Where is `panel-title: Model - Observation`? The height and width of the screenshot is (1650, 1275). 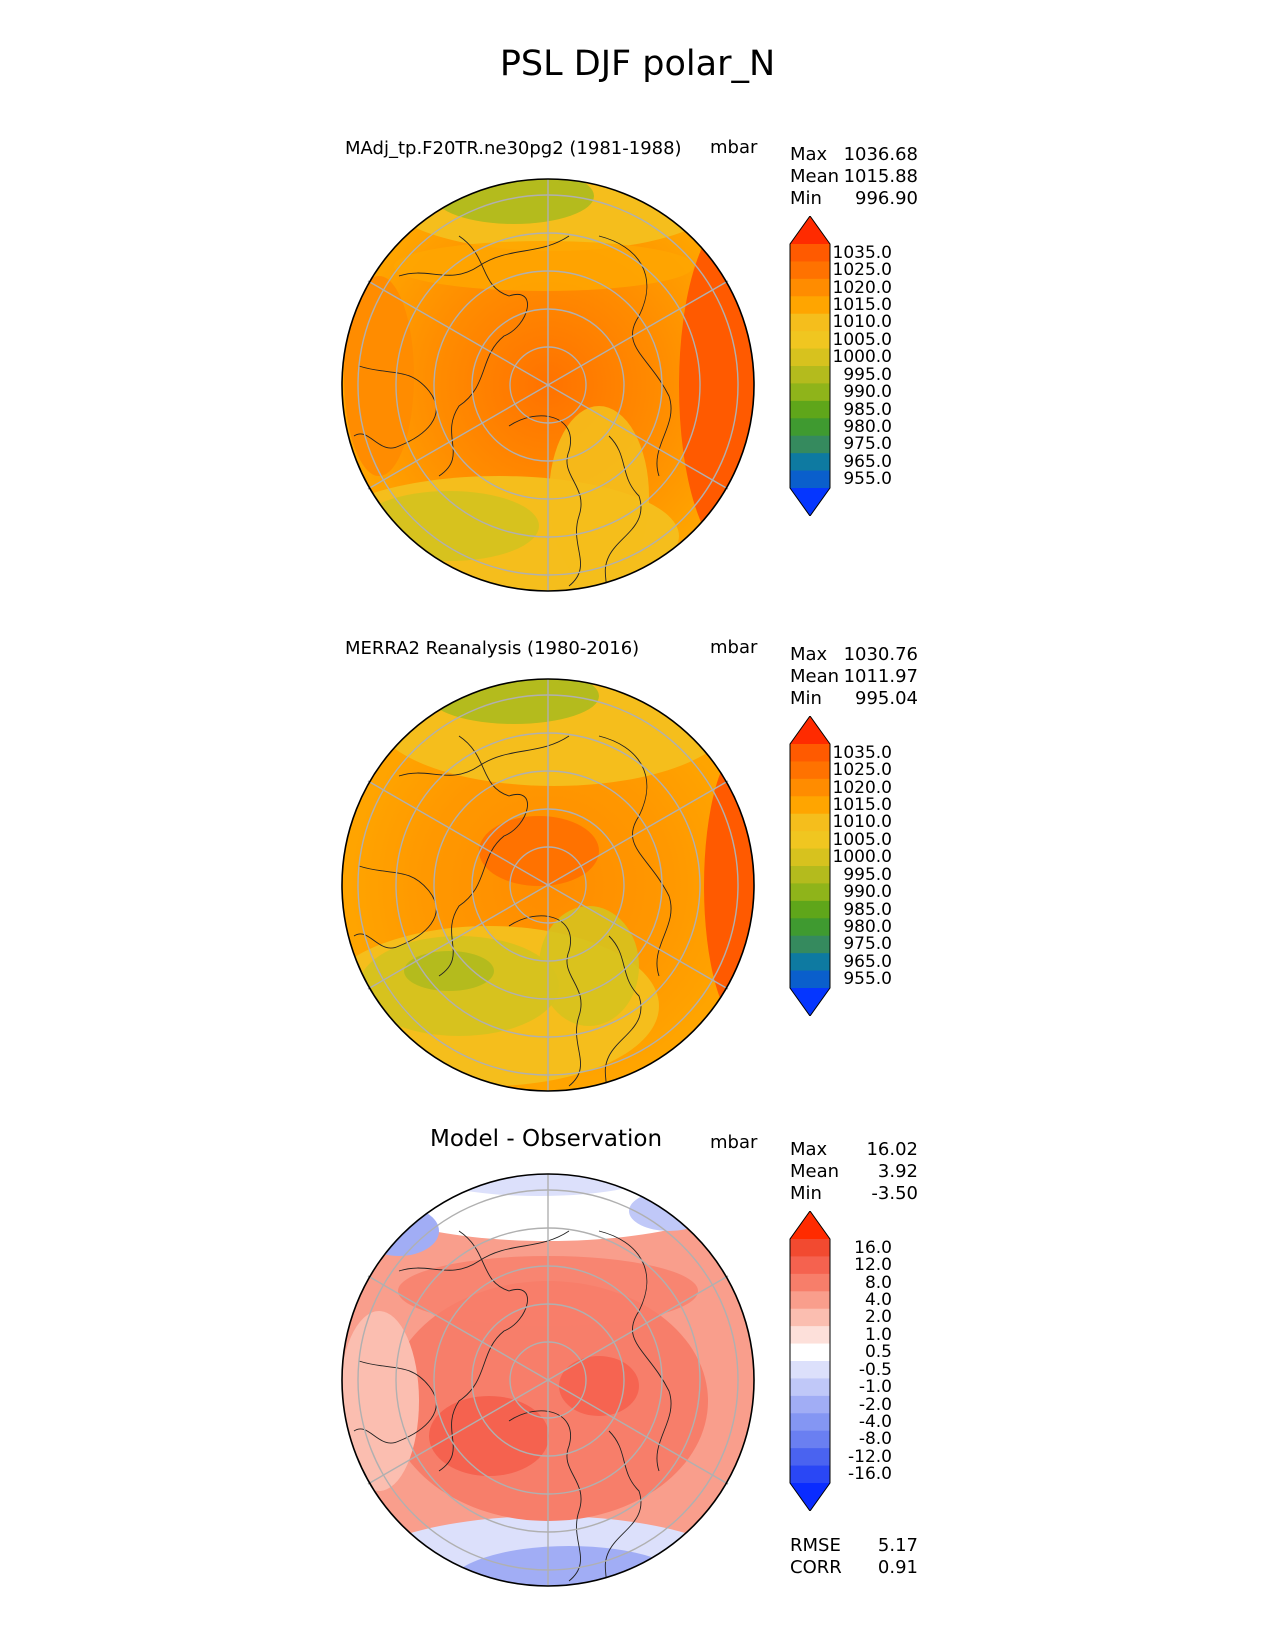 panel-title: Model - Observation is located at coordinates (546, 1139).